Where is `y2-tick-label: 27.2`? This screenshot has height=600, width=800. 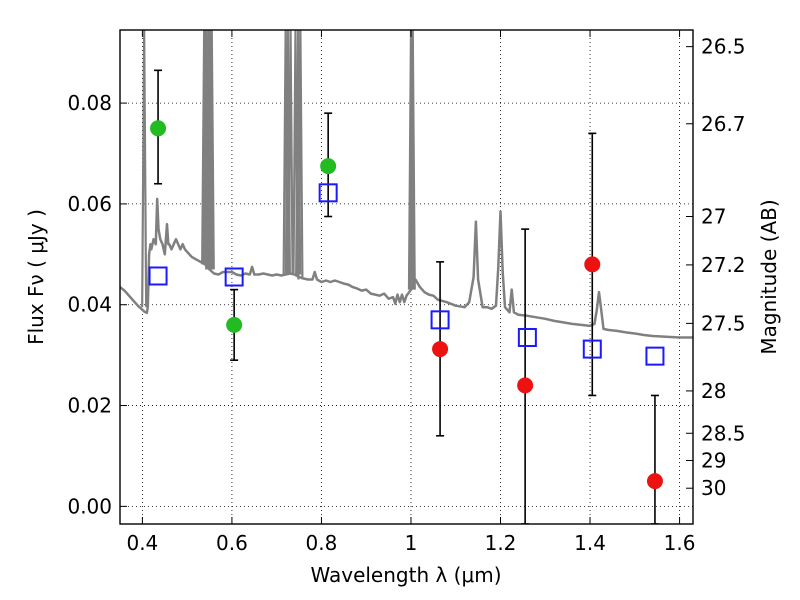 y2-tick-label: 27.2 is located at coordinates (723, 265).